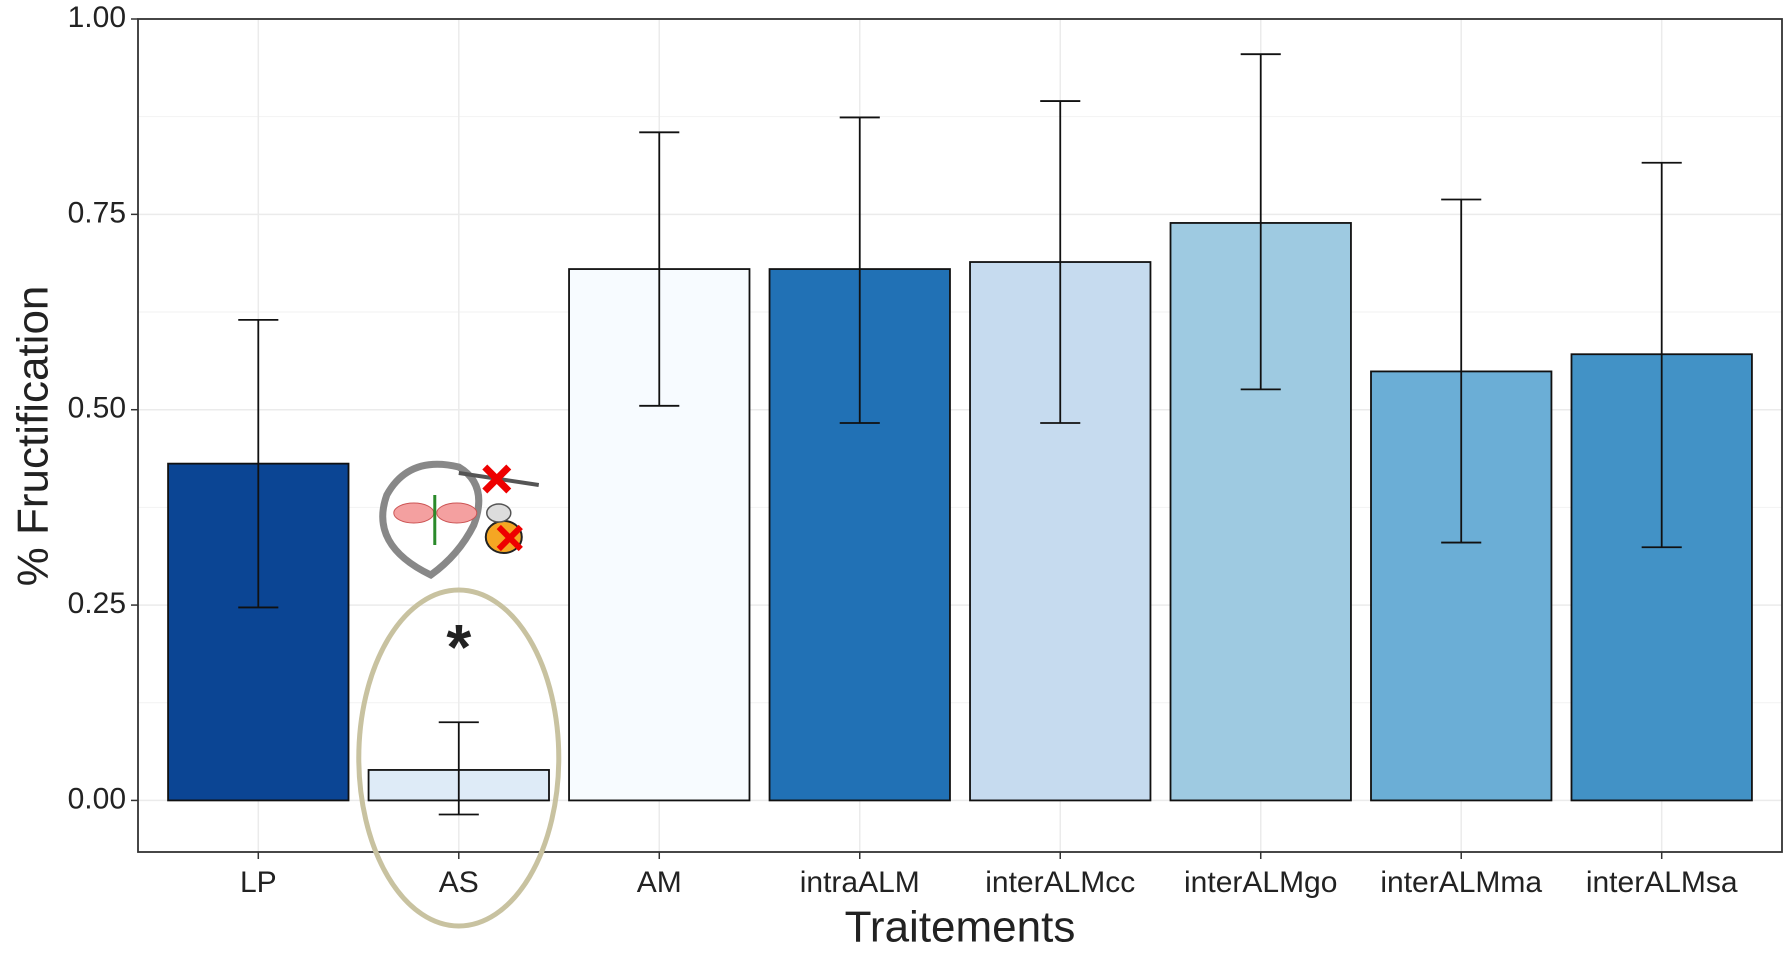 Image resolution: width=1789 pixels, height=957 pixels. I want to click on x-tick-label: interALMgo, so click(1260, 882).